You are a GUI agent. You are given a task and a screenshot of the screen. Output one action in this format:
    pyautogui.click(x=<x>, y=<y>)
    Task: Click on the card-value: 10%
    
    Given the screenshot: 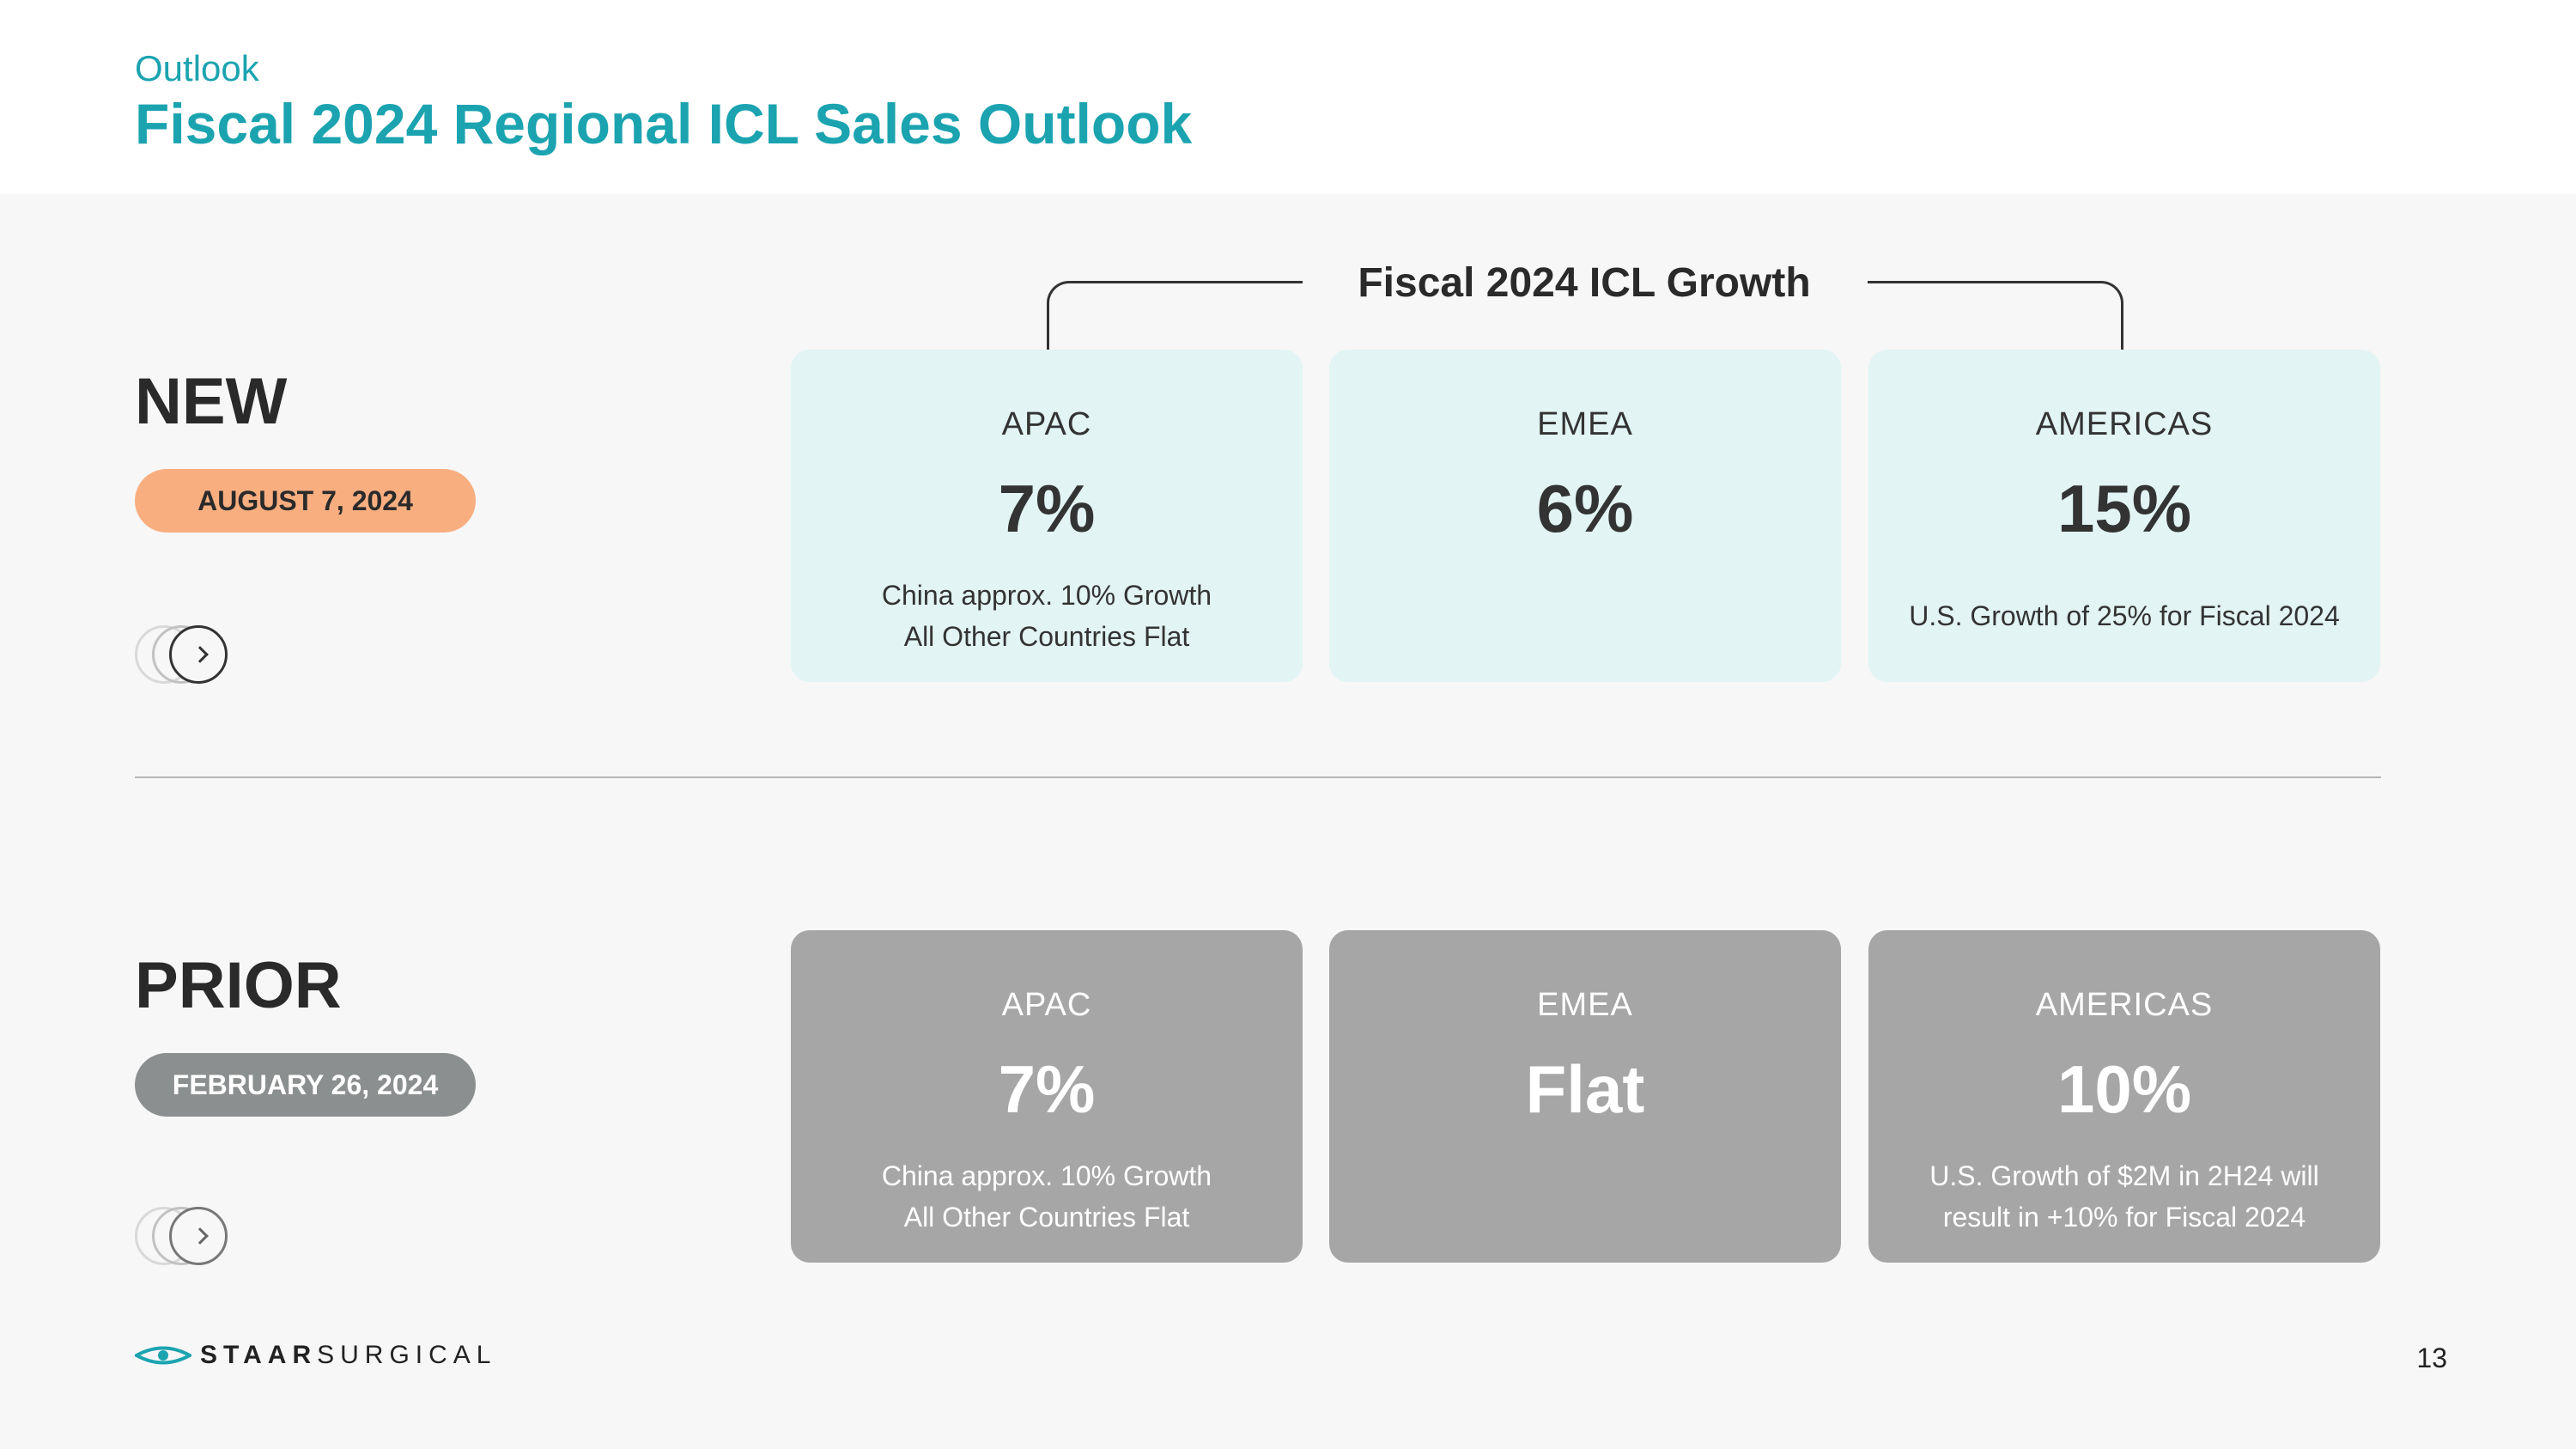 What is the action you would take?
    pyautogui.click(x=2124, y=1089)
    